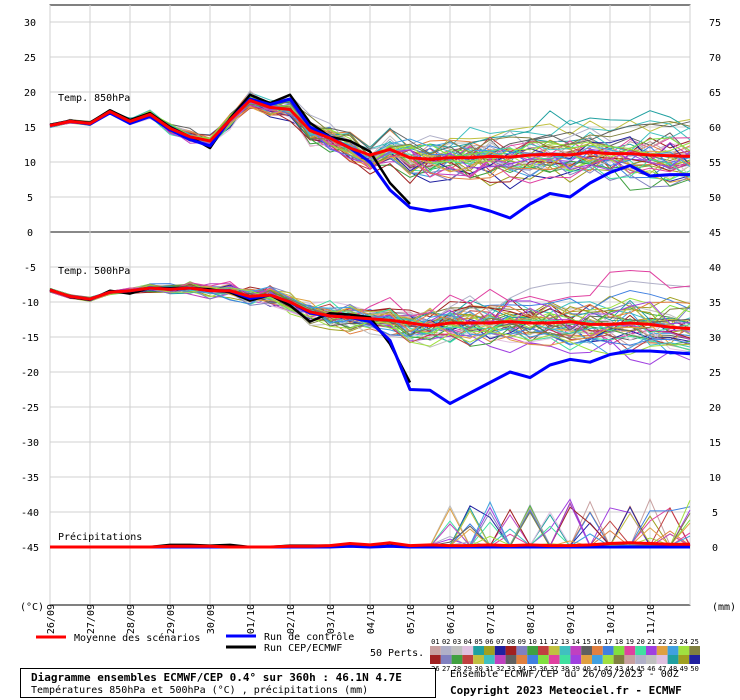  Describe the element at coordinates (715, 443) in the screenshot. I see `right-tick-label: 15` at that location.